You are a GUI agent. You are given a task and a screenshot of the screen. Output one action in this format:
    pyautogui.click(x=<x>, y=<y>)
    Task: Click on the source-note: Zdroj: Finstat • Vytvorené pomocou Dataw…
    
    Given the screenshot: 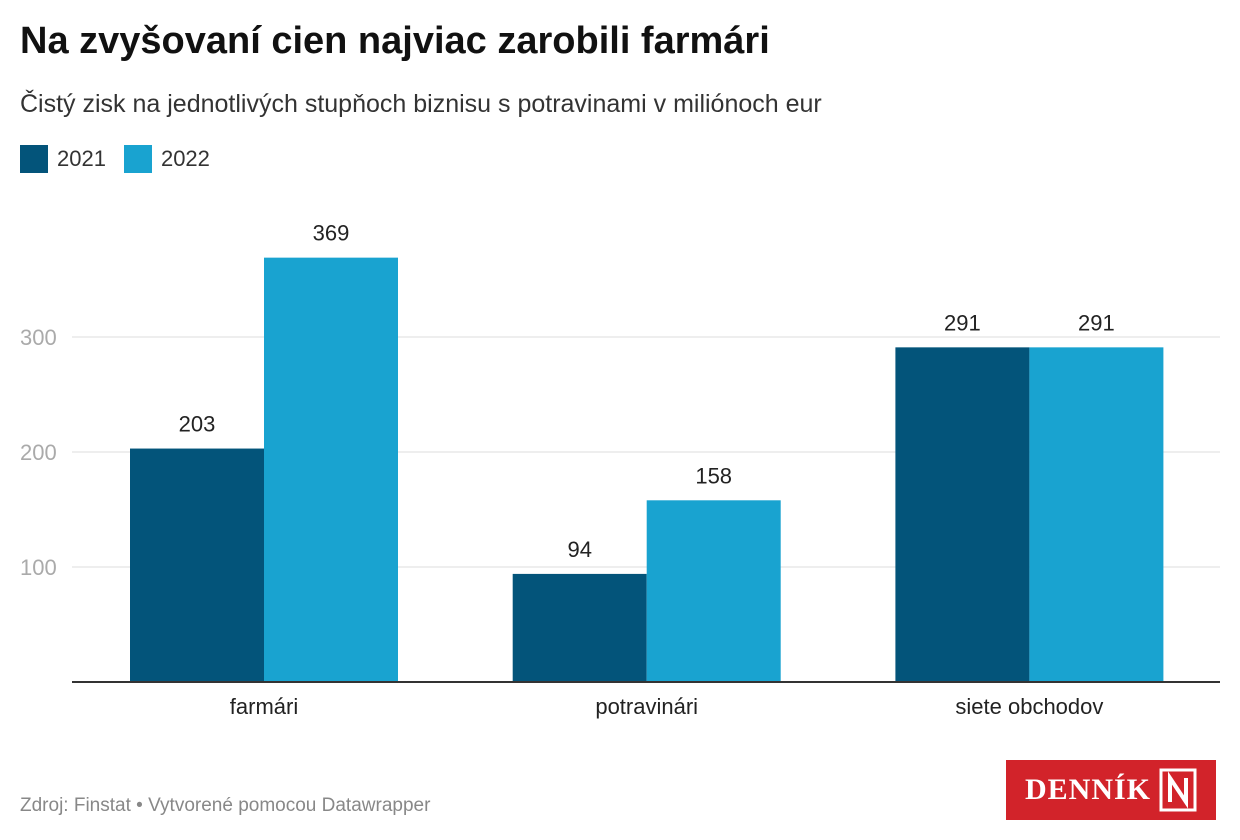 What is the action you would take?
    pyautogui.click(x=225, y=805)
    